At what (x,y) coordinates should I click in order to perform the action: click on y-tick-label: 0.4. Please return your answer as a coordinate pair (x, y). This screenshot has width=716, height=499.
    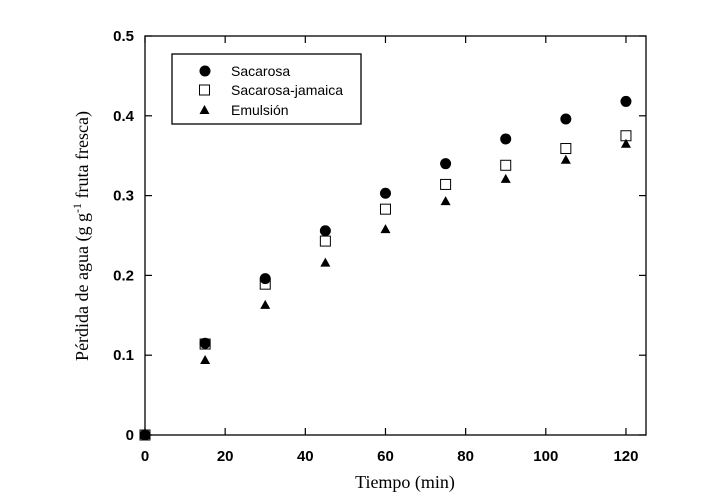
    Looking at the image, I should click on (124, 116).